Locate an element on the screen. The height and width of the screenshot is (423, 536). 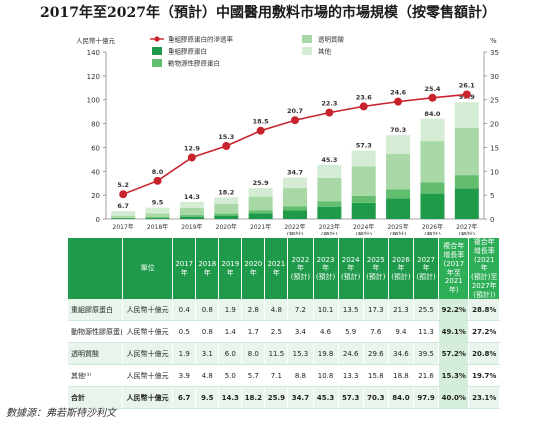
bar-total-label: 9.5 is located at coordinates (158, 203).